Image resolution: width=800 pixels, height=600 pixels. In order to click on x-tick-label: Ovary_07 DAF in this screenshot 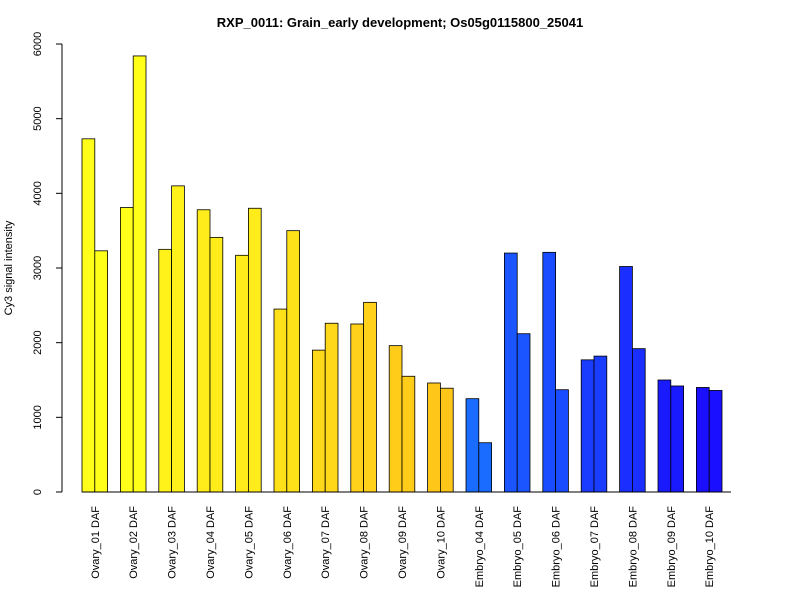, I will do `click(326, 542)`.